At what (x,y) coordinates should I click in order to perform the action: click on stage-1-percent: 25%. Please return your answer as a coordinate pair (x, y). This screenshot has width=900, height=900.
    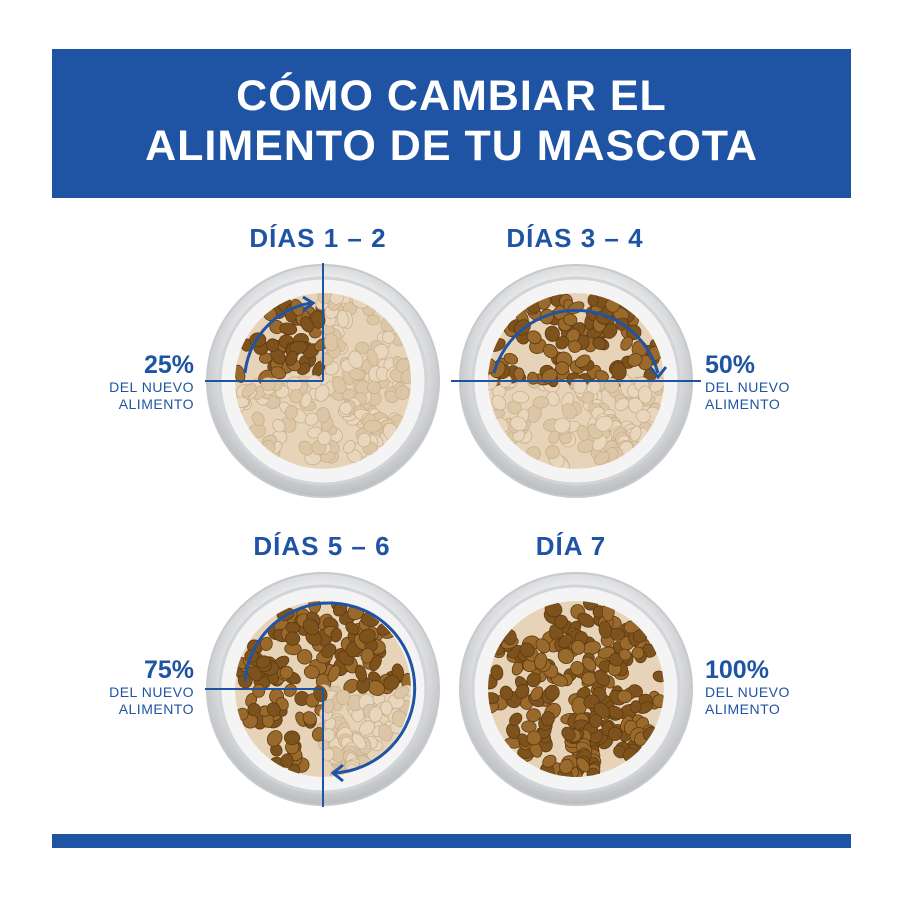
    Looking at the image, I should click on (168, 365).